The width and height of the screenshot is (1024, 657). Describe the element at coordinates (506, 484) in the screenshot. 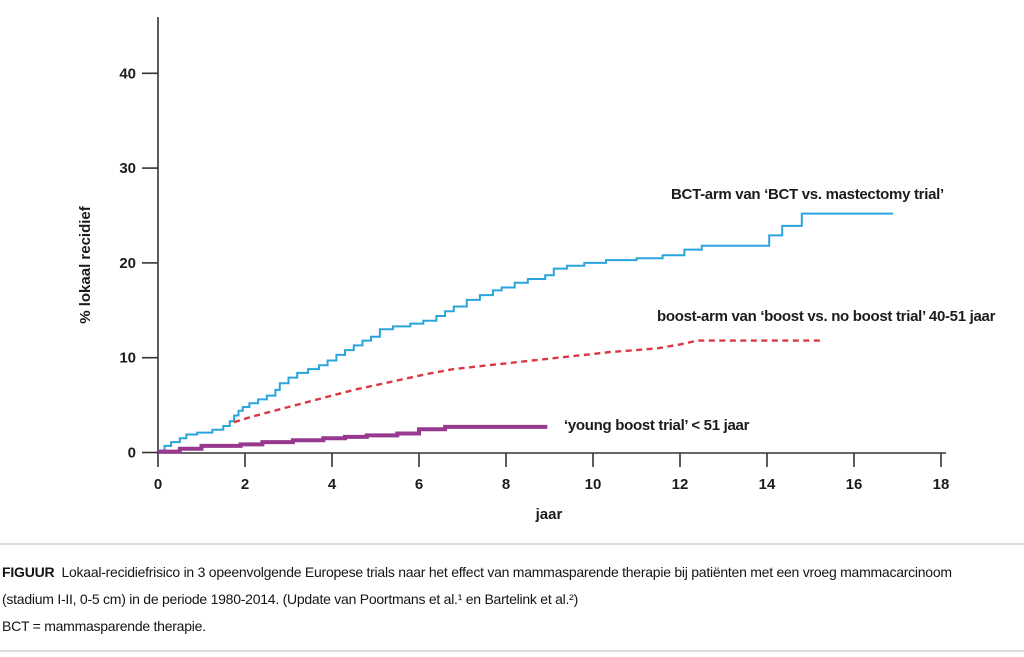

I see `x-tick-label: 8` at that location.